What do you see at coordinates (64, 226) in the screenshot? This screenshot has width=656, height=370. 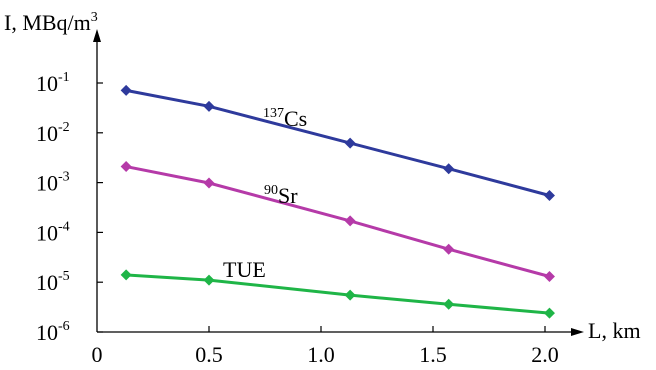 I see `y-tick-label-exponent: -4` at bounding box center [64, 226].